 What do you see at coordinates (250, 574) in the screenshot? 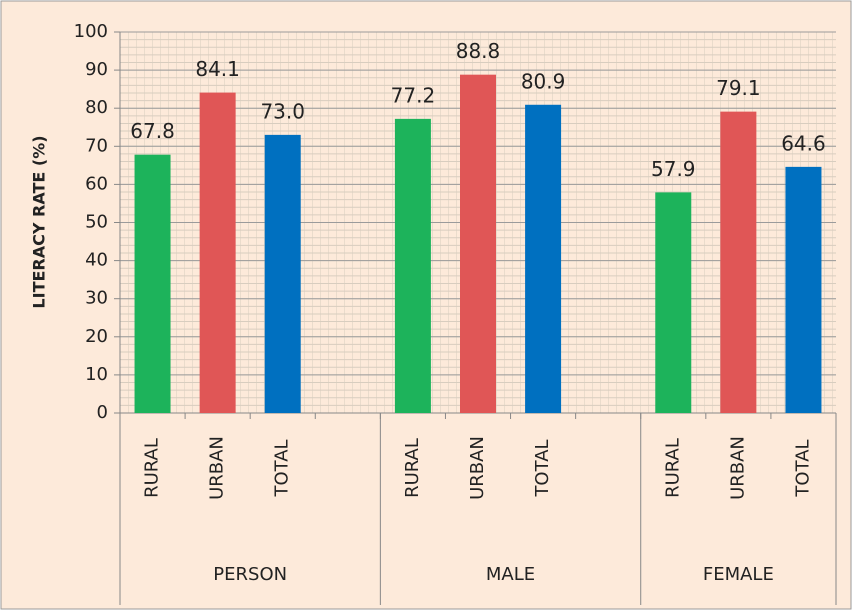
I see `group-label: PERSON` at bounding box center [250, 574].